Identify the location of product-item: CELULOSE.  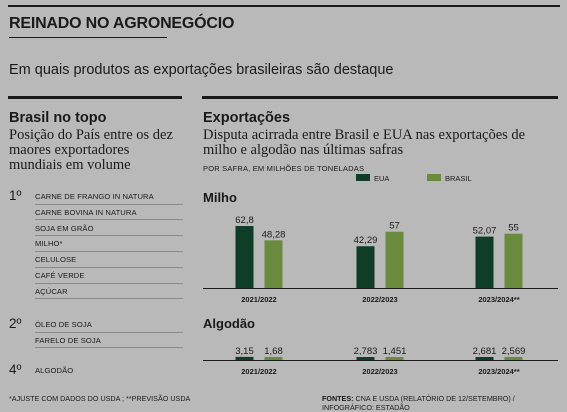
(56, 260).